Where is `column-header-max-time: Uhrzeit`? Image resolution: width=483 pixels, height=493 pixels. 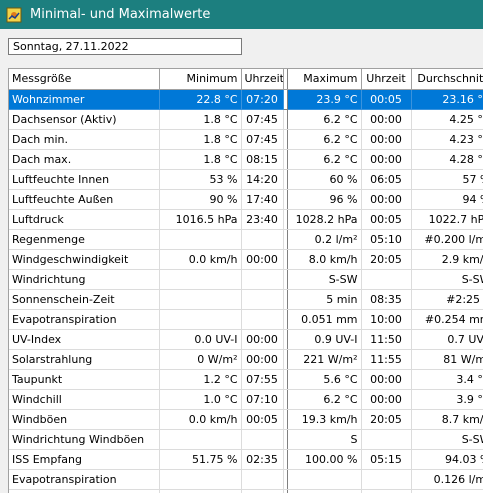 column-header-max-time: Uhrzeit is located at coordinates (386, 79).